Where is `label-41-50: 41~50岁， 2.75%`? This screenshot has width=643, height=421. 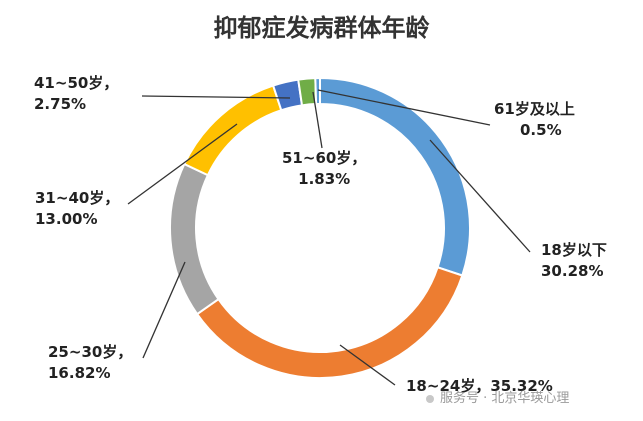
label-41-50: 41~50岁， 2.75% is located at coordinates (76, 93).